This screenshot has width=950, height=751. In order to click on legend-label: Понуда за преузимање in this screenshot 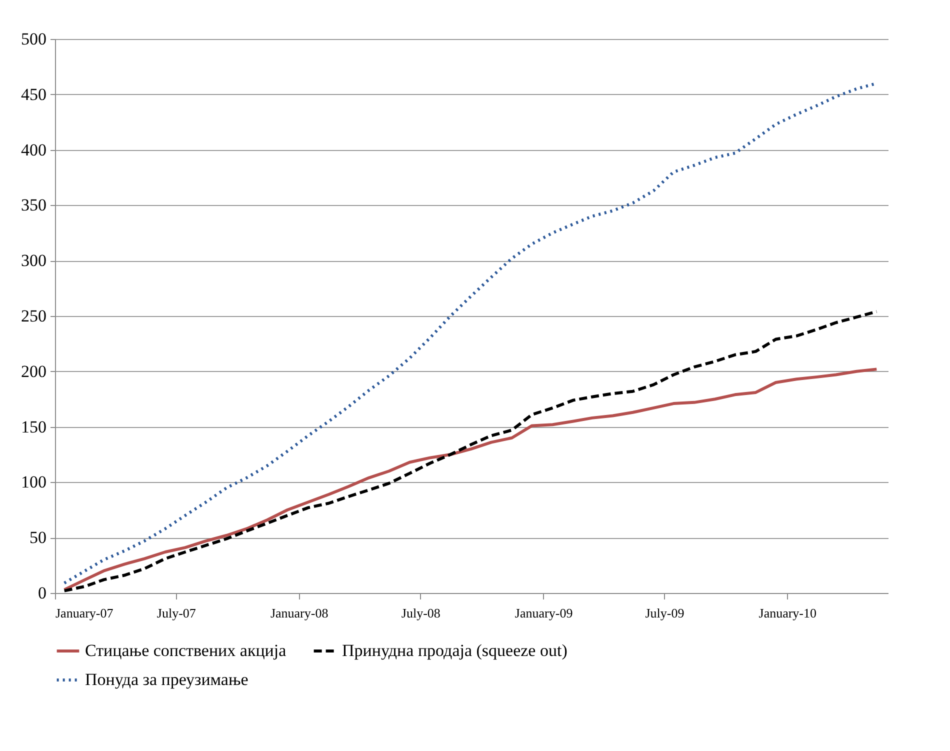, I will do `click(166, 679)`.